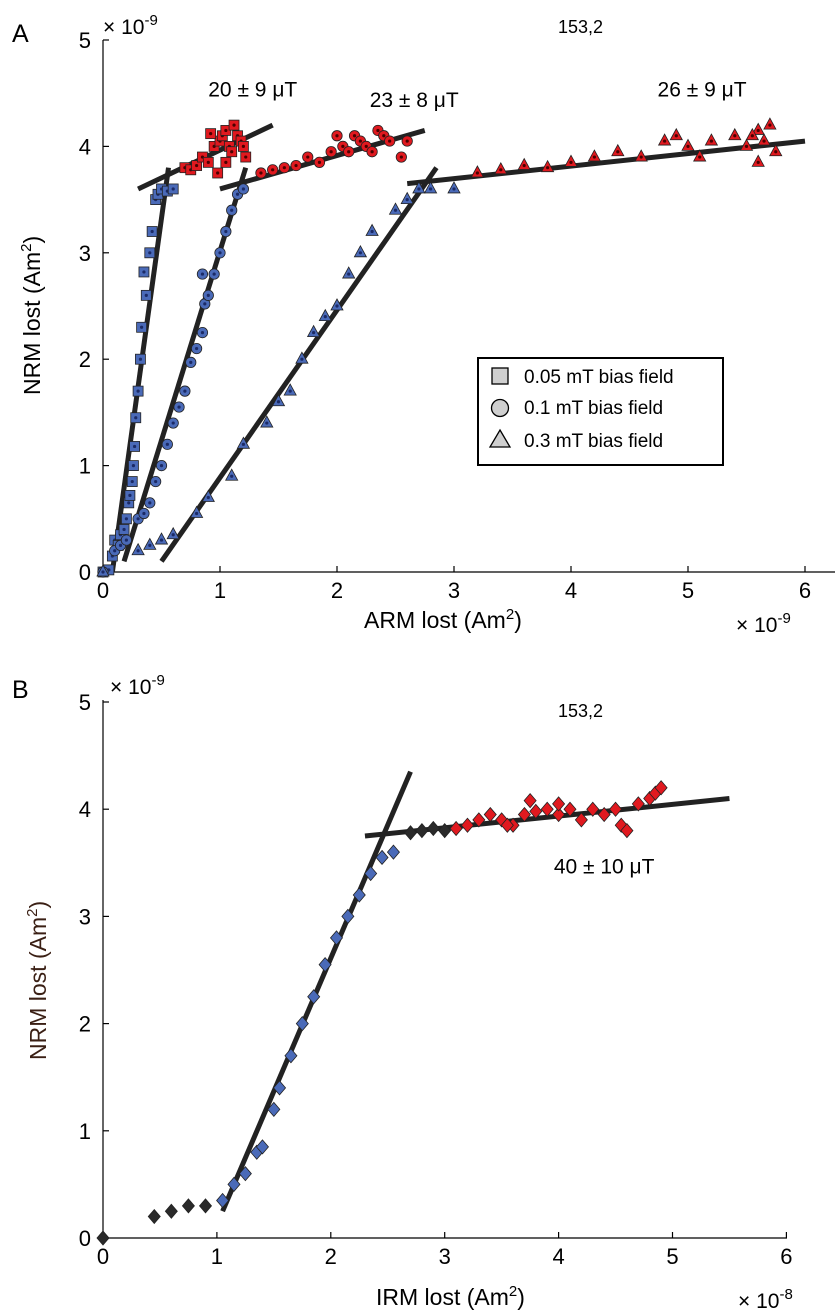 The height and width of the screenshot is (1314, 835). Describe the element at coordinates (593, 441) in the screenshot. I see `legend-entry-triangle: 0.3 mT bias field` at that location.